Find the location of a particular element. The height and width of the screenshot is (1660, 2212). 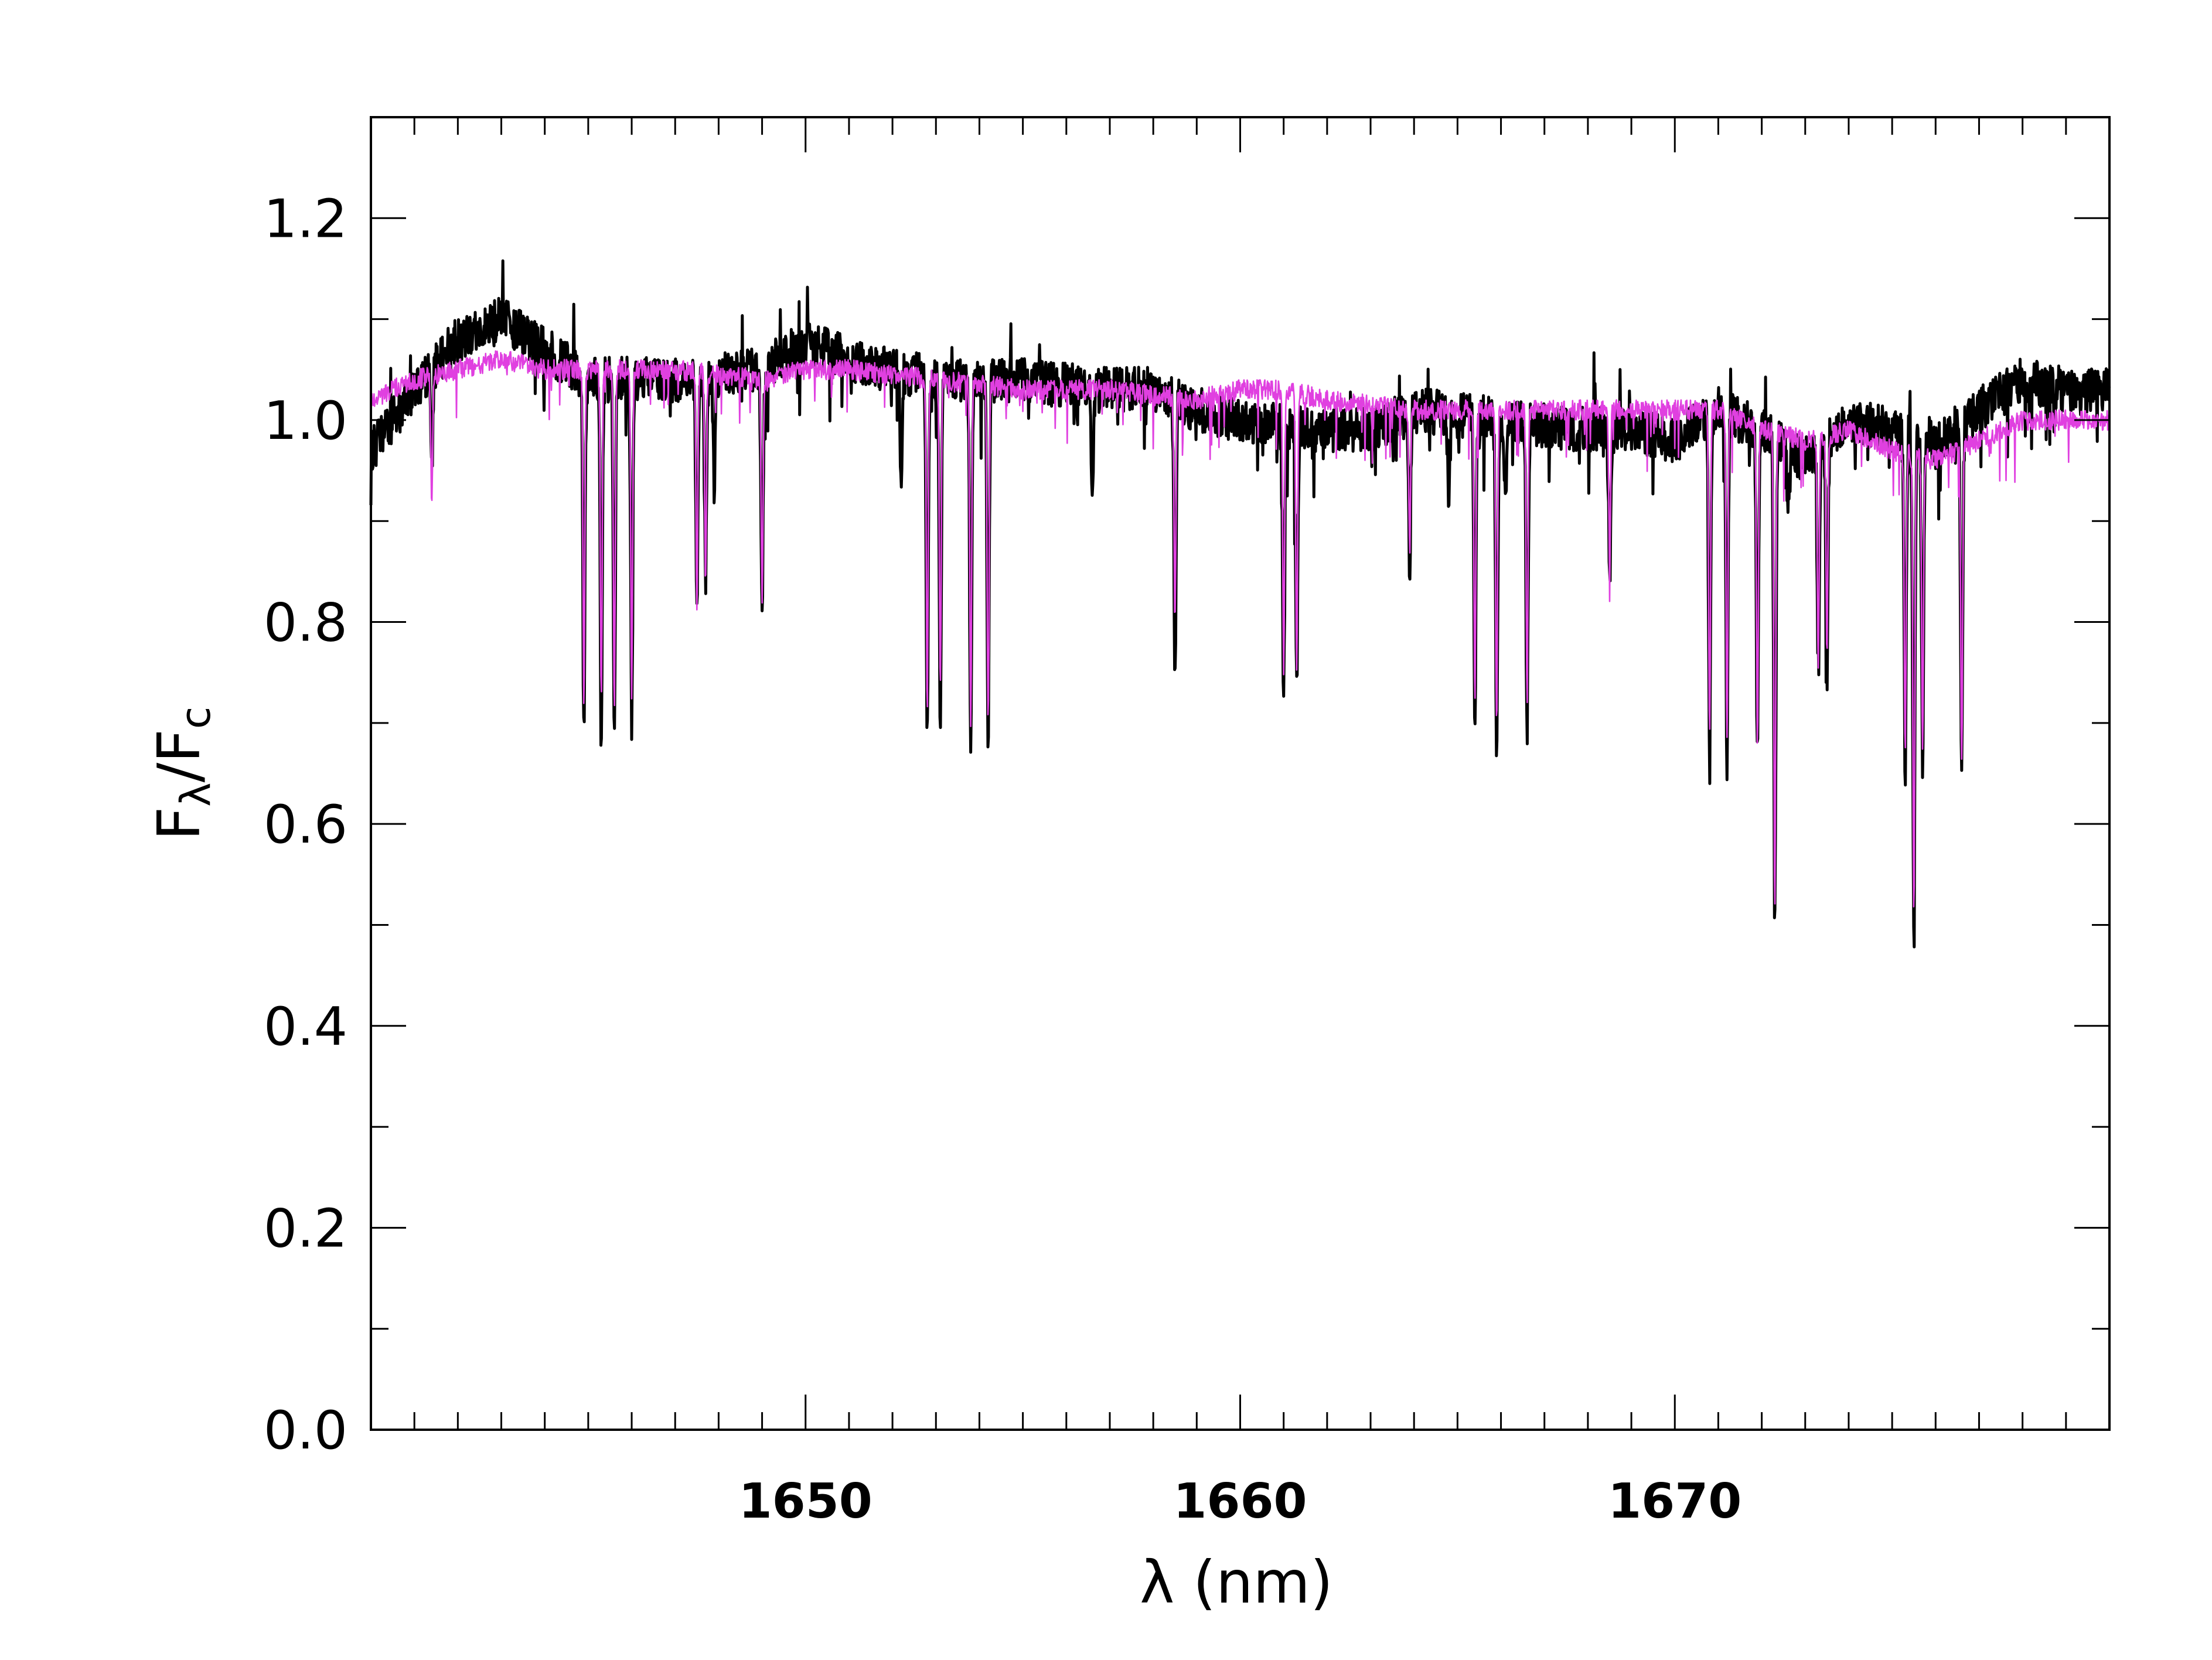

y-tick-label: 1.0 is located at coordinates (305, 421).